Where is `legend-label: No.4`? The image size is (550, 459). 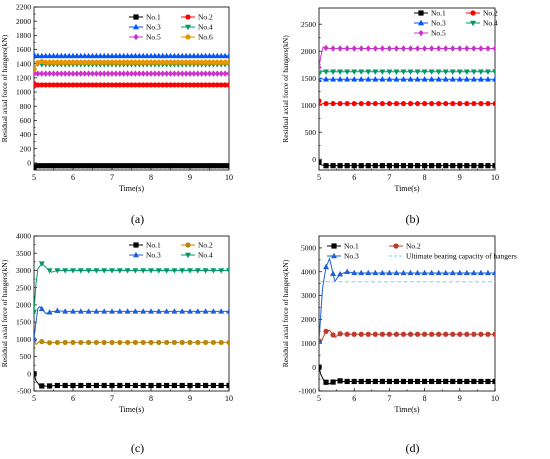
legend-label: No.4 is located at coordinates (205, 255).